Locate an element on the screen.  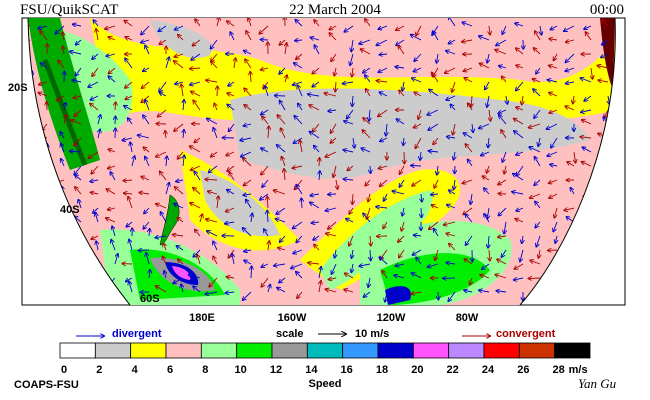
colorbar-label: 0 is located at coordinates (64, 370).